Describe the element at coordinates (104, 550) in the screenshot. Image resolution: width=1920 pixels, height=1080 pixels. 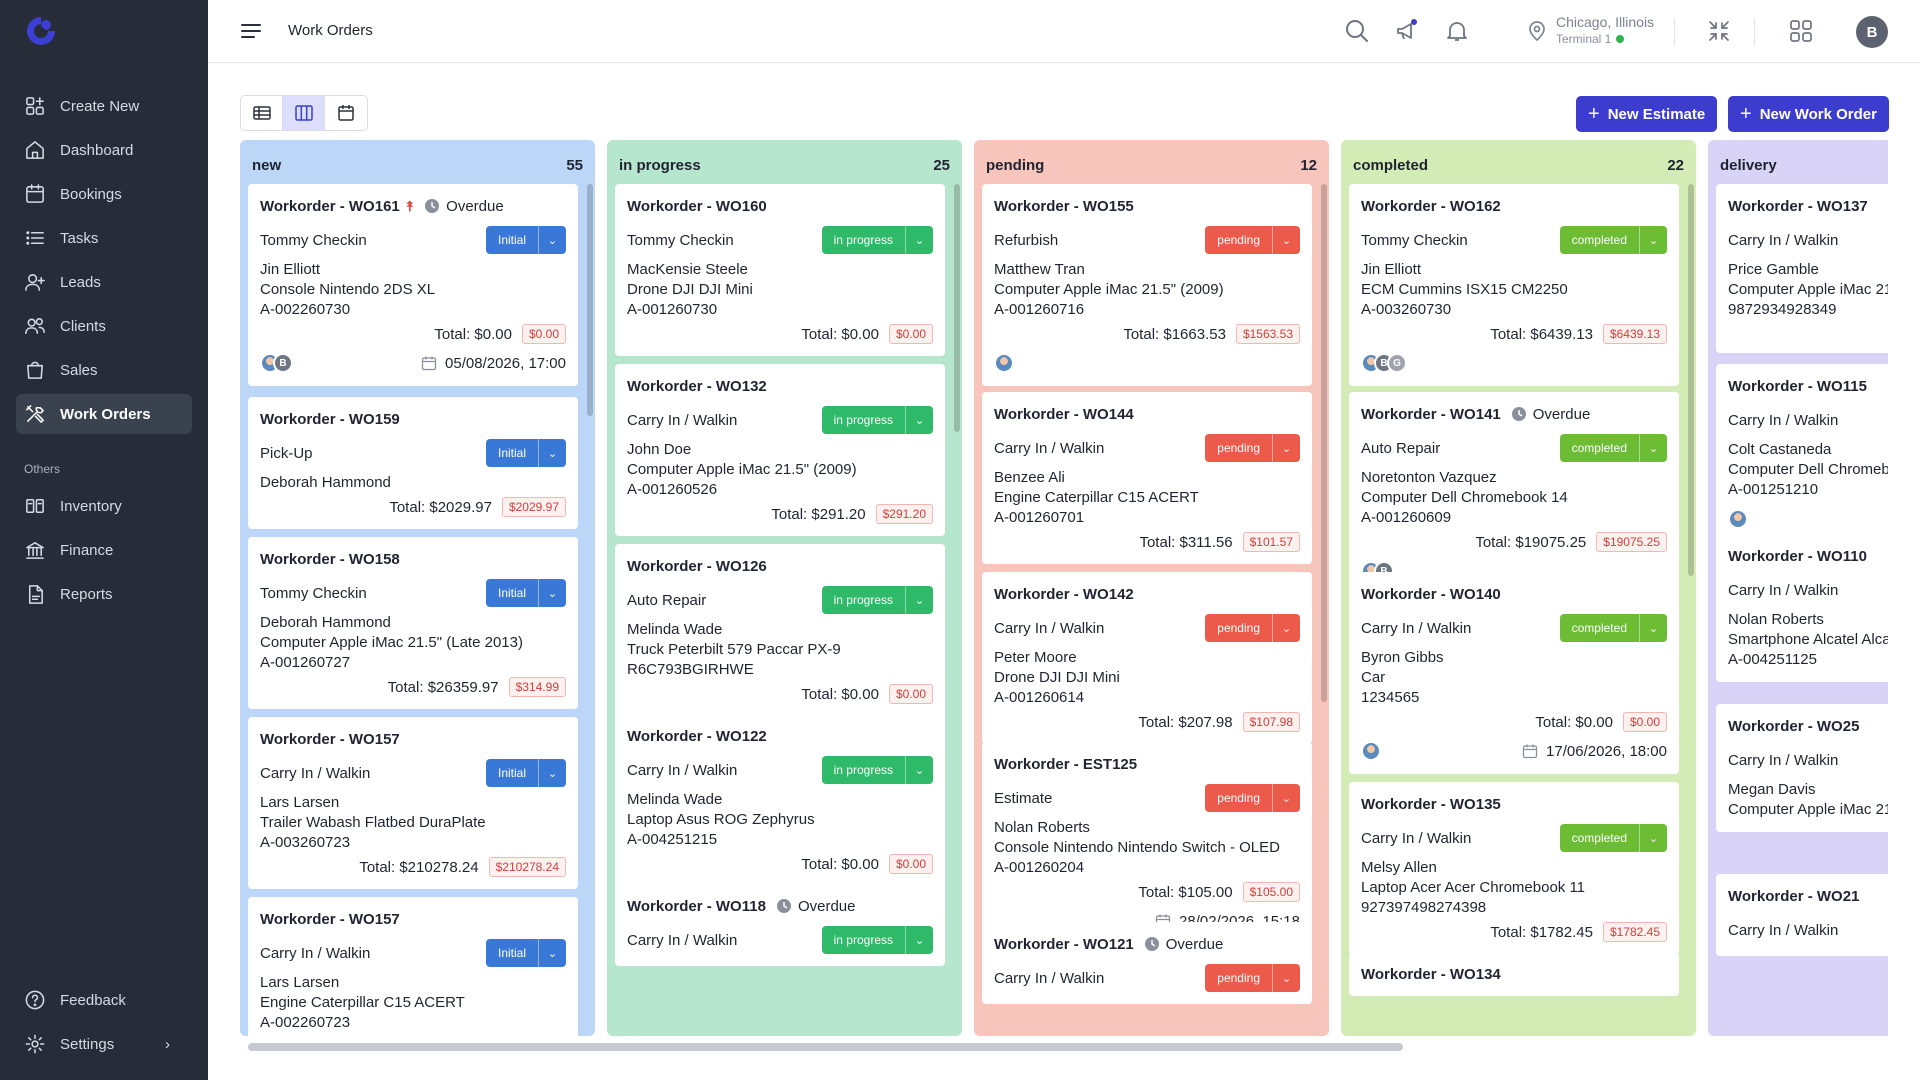
I see `sidebar-item-finance: Finance` at that location.